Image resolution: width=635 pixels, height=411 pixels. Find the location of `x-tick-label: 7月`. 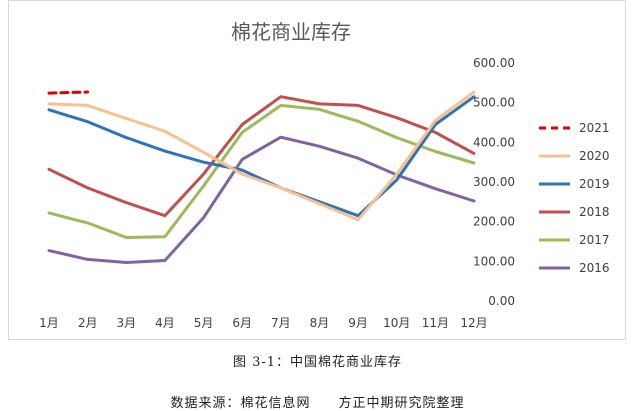

x-tick-label: 7月 is located at coordinates (281, 323).